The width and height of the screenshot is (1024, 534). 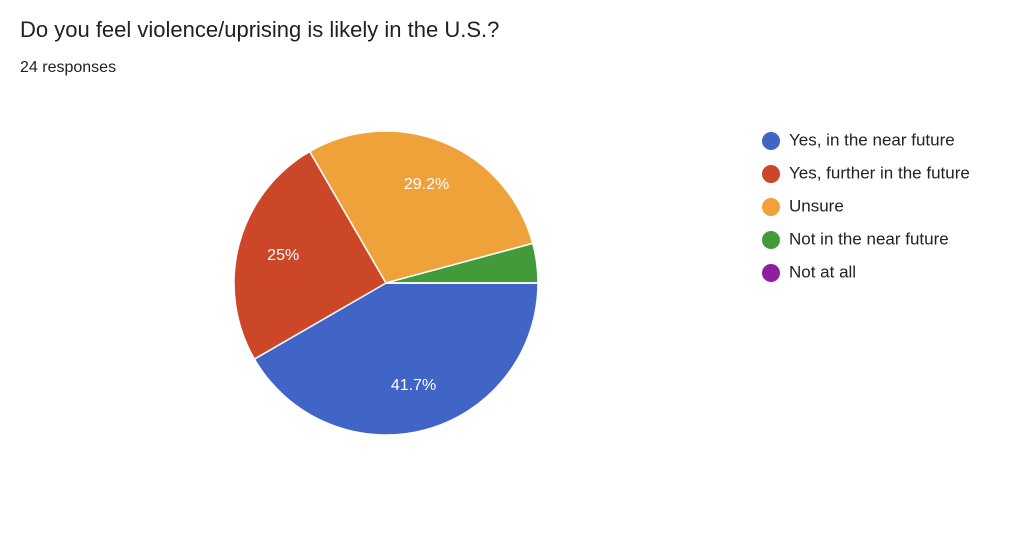 I want to click on legend-label: Not at all, so click(x=822, y=271).